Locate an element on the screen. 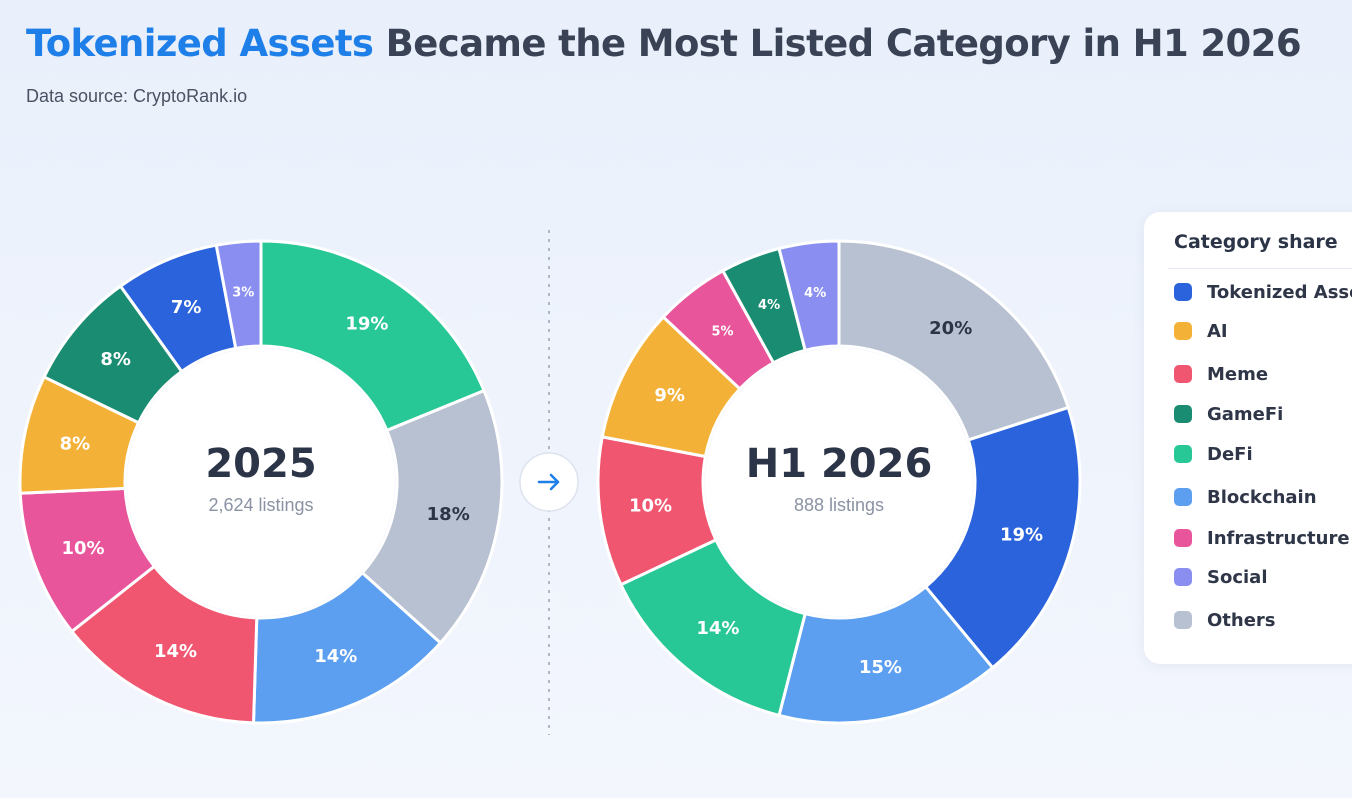  data-source-note: Data source: CryptoRank.io is located at coordinates (137, 96).